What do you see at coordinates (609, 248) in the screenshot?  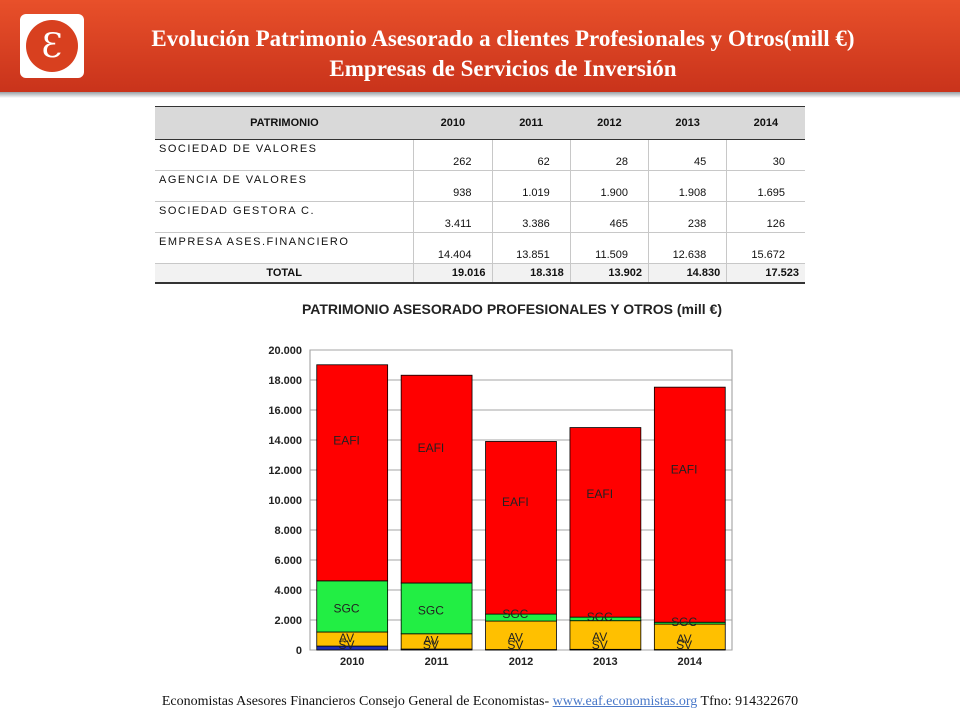 I see `table-cell: 11.509` at bounding box center [609, 248].